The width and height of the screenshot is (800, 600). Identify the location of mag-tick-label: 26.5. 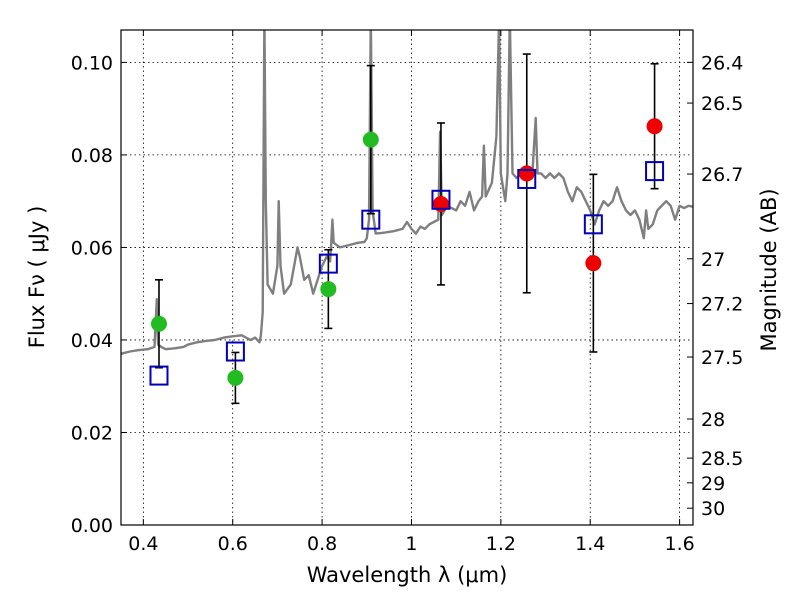
(722, 104).